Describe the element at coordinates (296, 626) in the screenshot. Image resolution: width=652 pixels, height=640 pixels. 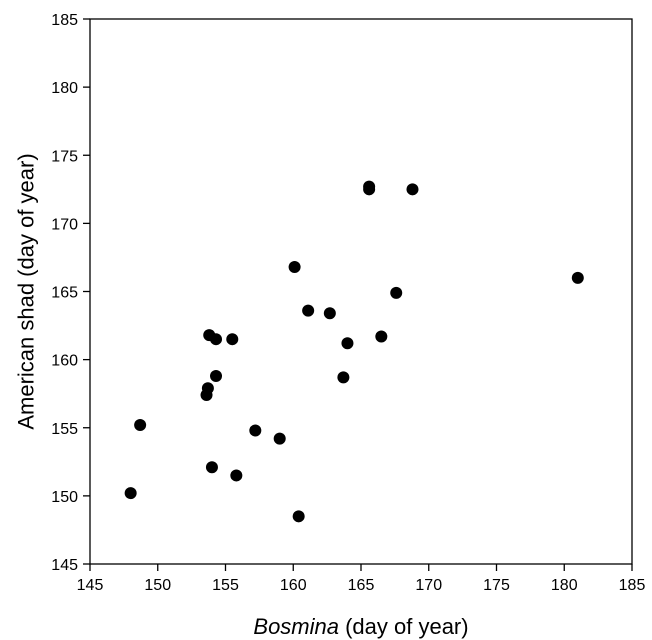
I see `x-axis-title-italic: Bosmina` at that location.